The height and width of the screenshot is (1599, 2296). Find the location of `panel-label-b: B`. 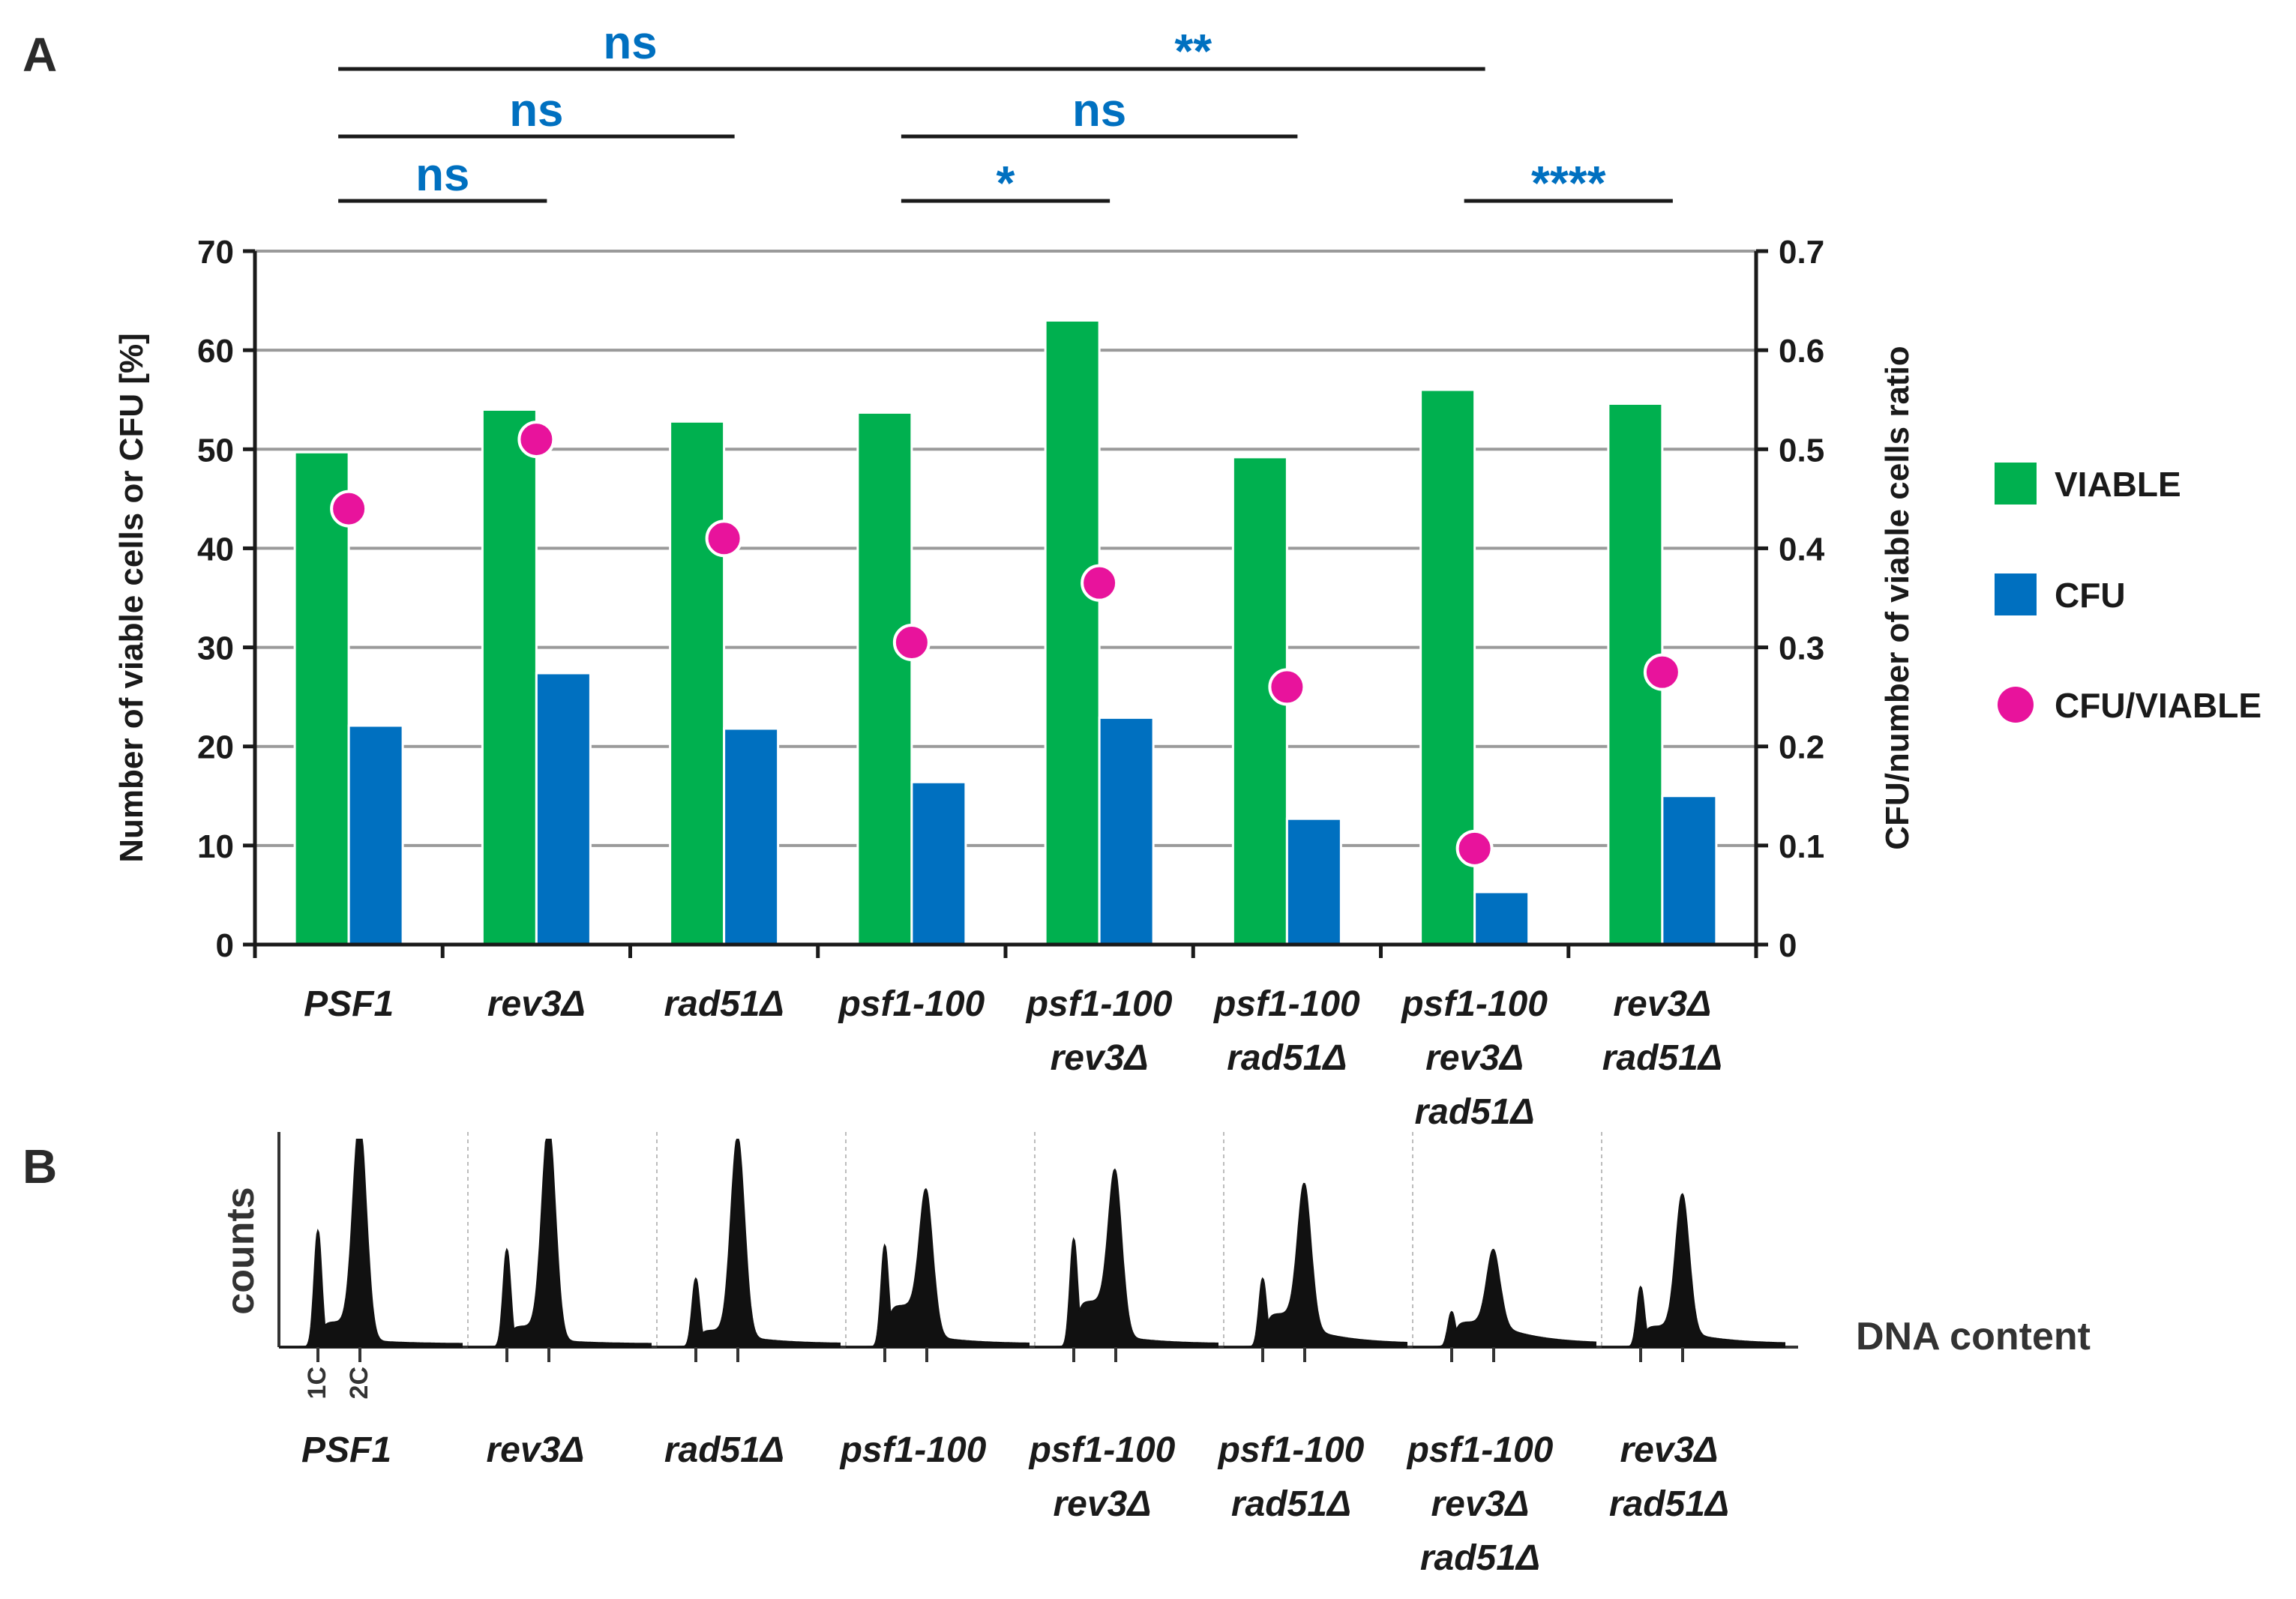

panel-label-b: B is located at coordinates (39, 1166).